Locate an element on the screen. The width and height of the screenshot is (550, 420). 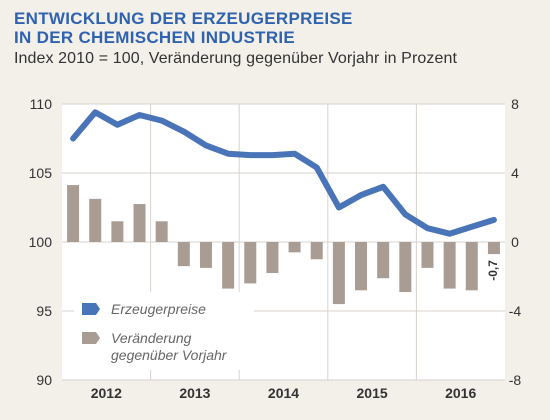
legend-label-veraenderung-2: gegenüber Vorjahr is located at coordinates (169, 355).